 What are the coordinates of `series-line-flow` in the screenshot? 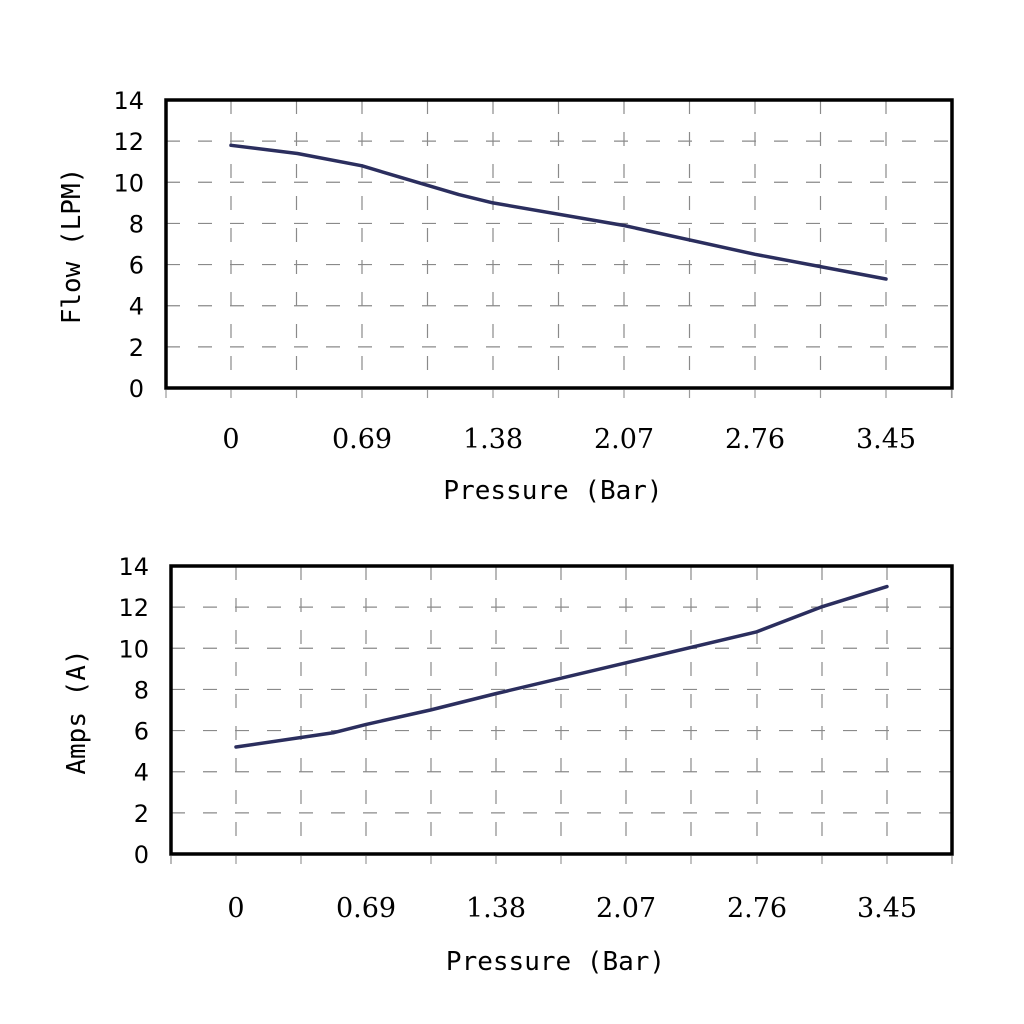 It's located at (558, 212).